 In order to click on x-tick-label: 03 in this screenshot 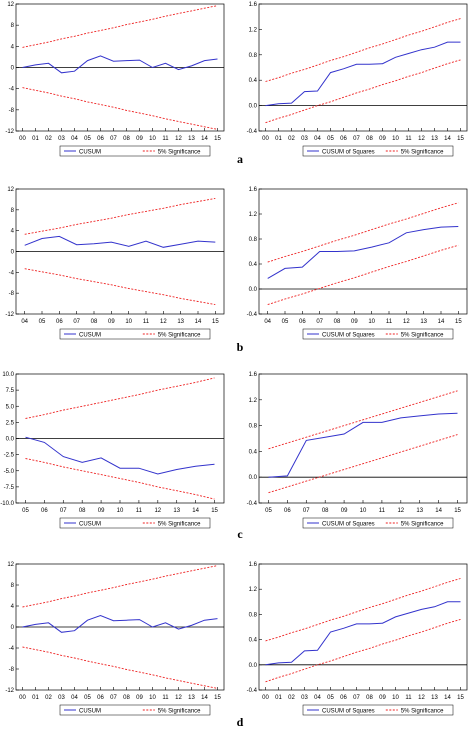, I will do `click(61, 698)`.